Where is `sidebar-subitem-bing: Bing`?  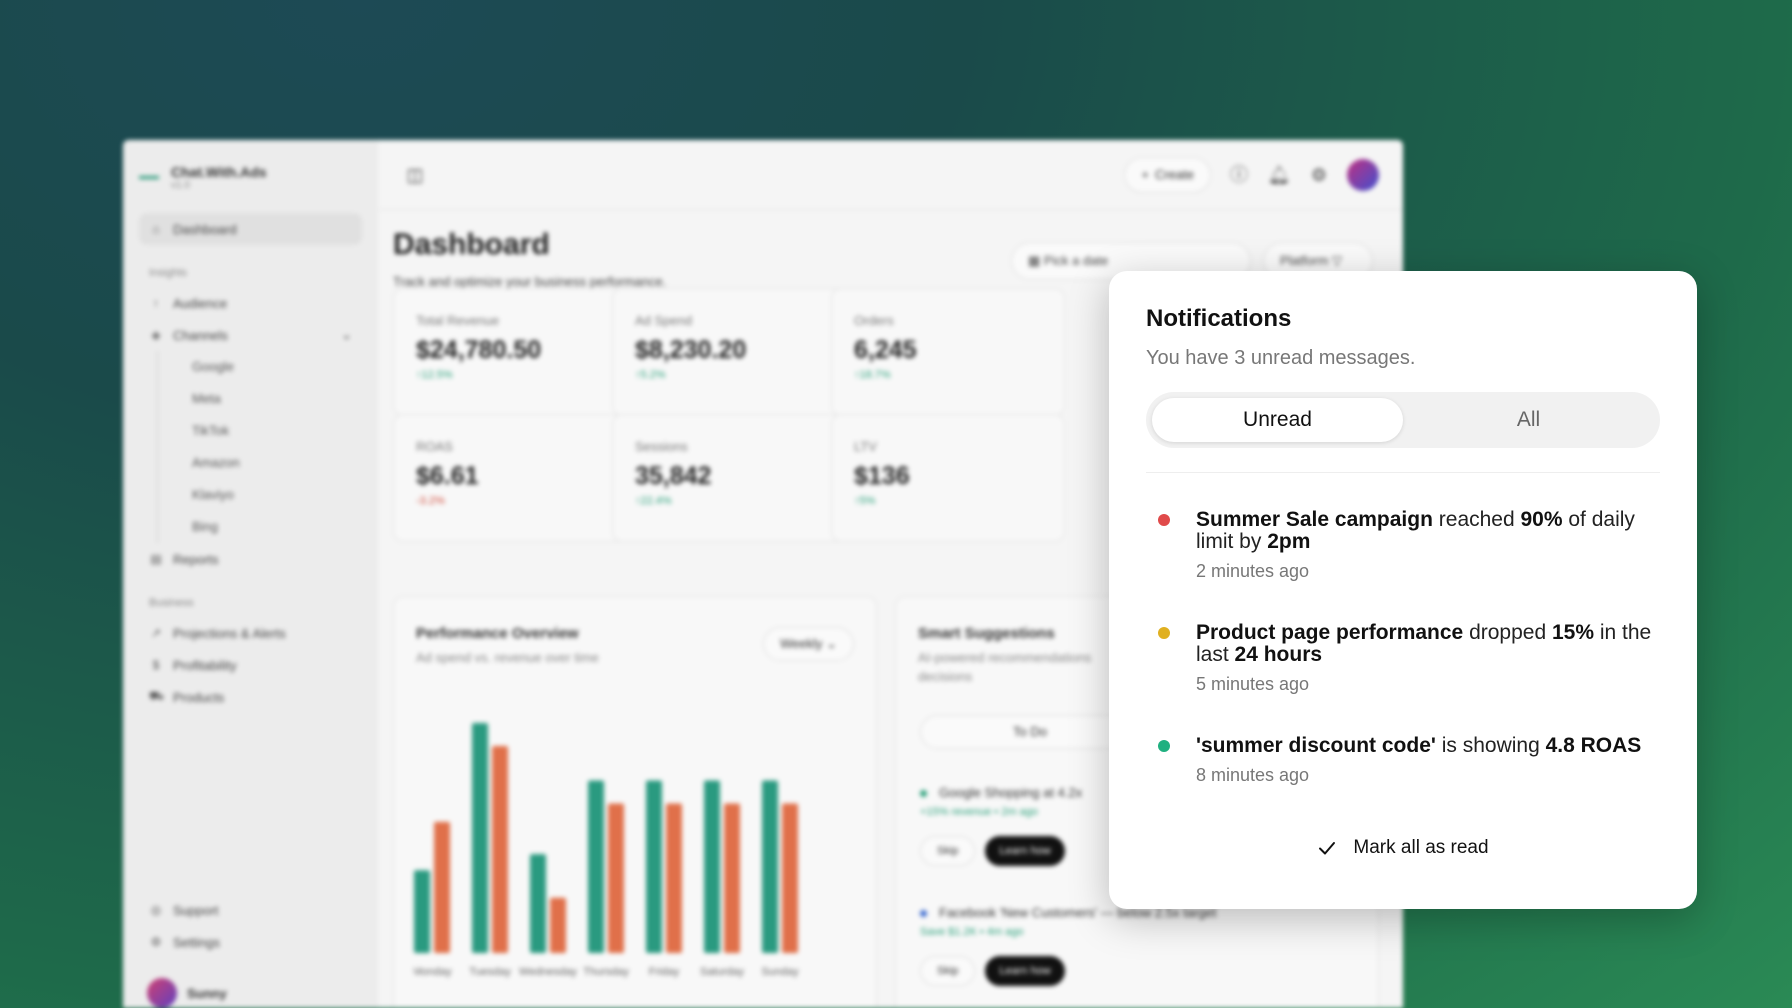 sidebar-subitem-bing: Bing is located at coordinates (259, 527).